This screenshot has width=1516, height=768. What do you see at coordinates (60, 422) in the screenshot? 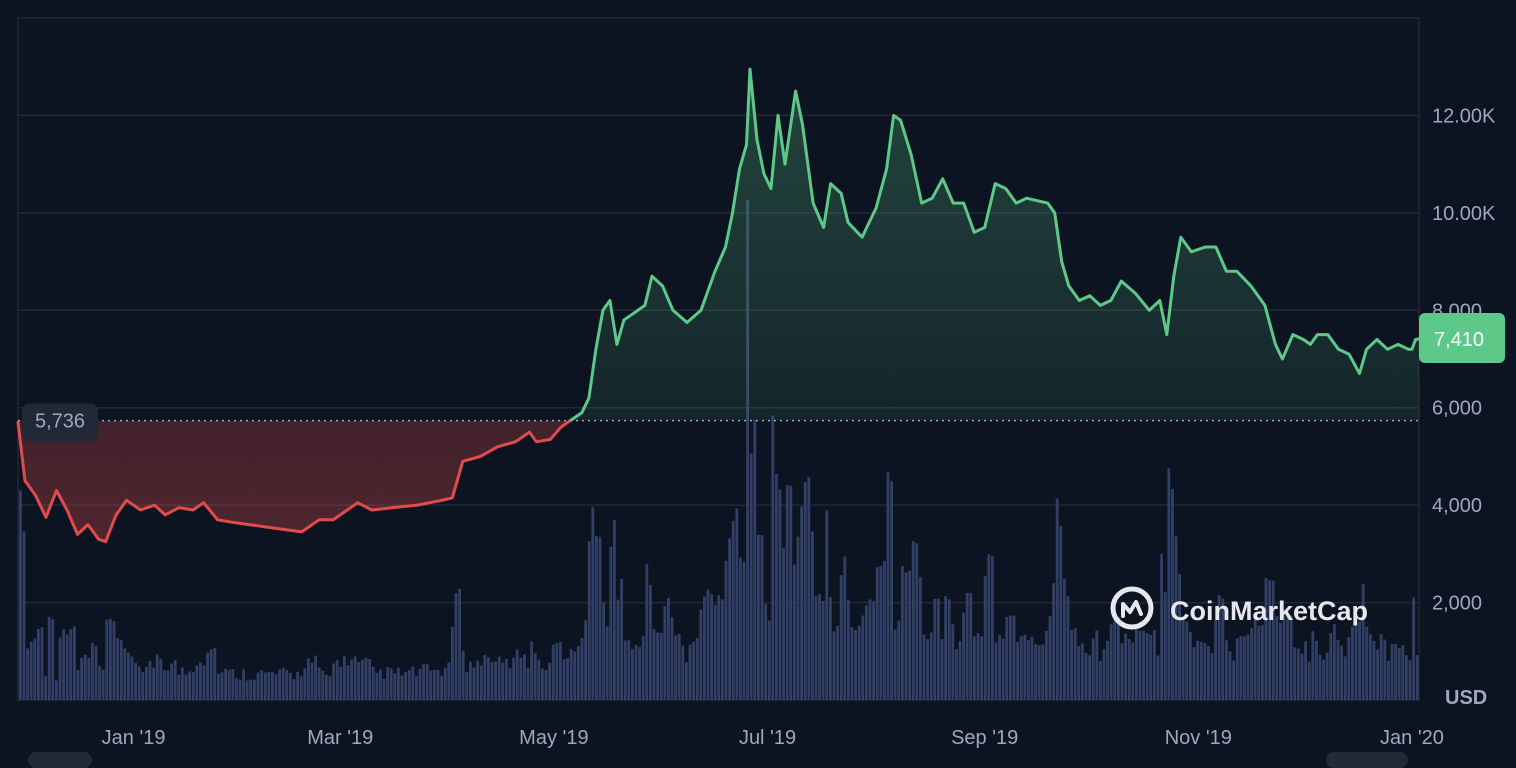
I see `baseline-price-label: 5,736` at bounding box center [60, 422].